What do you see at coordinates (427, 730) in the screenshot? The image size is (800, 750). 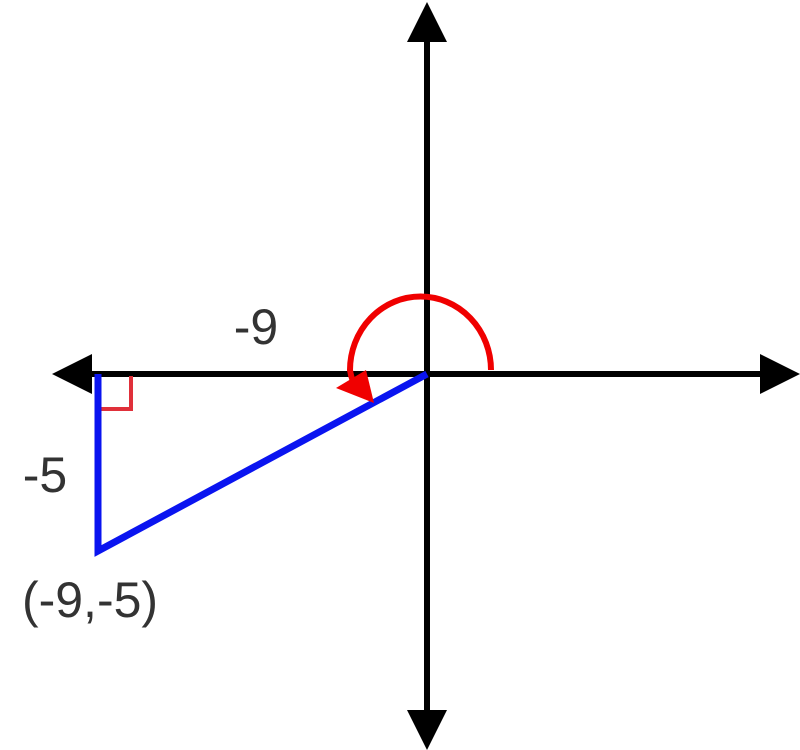 I see `y-axis-arrow-down` at bounding box center [427, 730].